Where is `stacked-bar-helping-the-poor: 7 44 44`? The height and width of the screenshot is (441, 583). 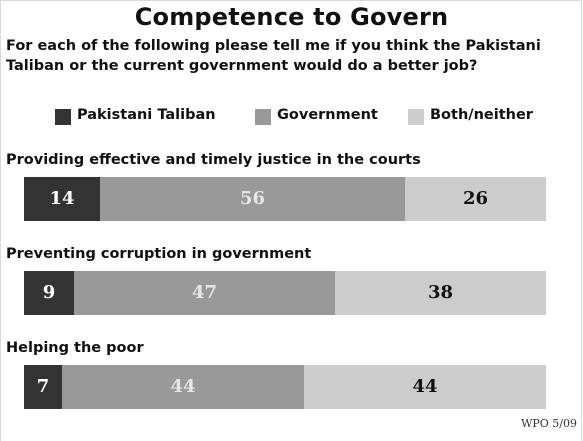 stacked-bar-helping-the-poor: 7 44 44 is located at coordinates (285, 387).